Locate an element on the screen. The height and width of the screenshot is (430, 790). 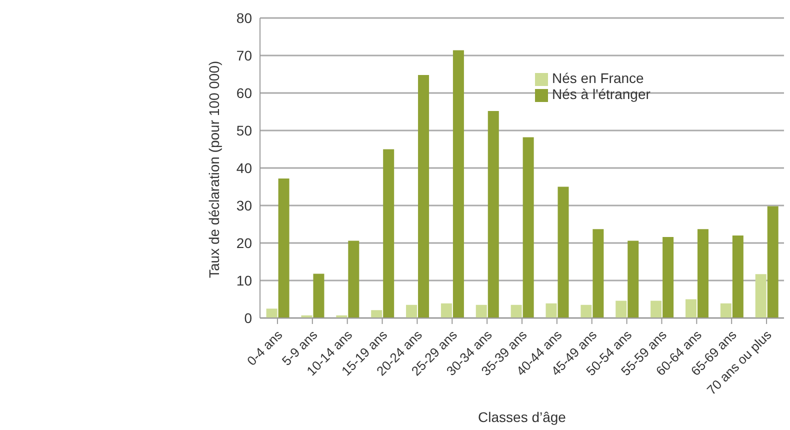
y-axis-title: Taux de déclaration (pour 100 000) is located at coordinates (214, 169).